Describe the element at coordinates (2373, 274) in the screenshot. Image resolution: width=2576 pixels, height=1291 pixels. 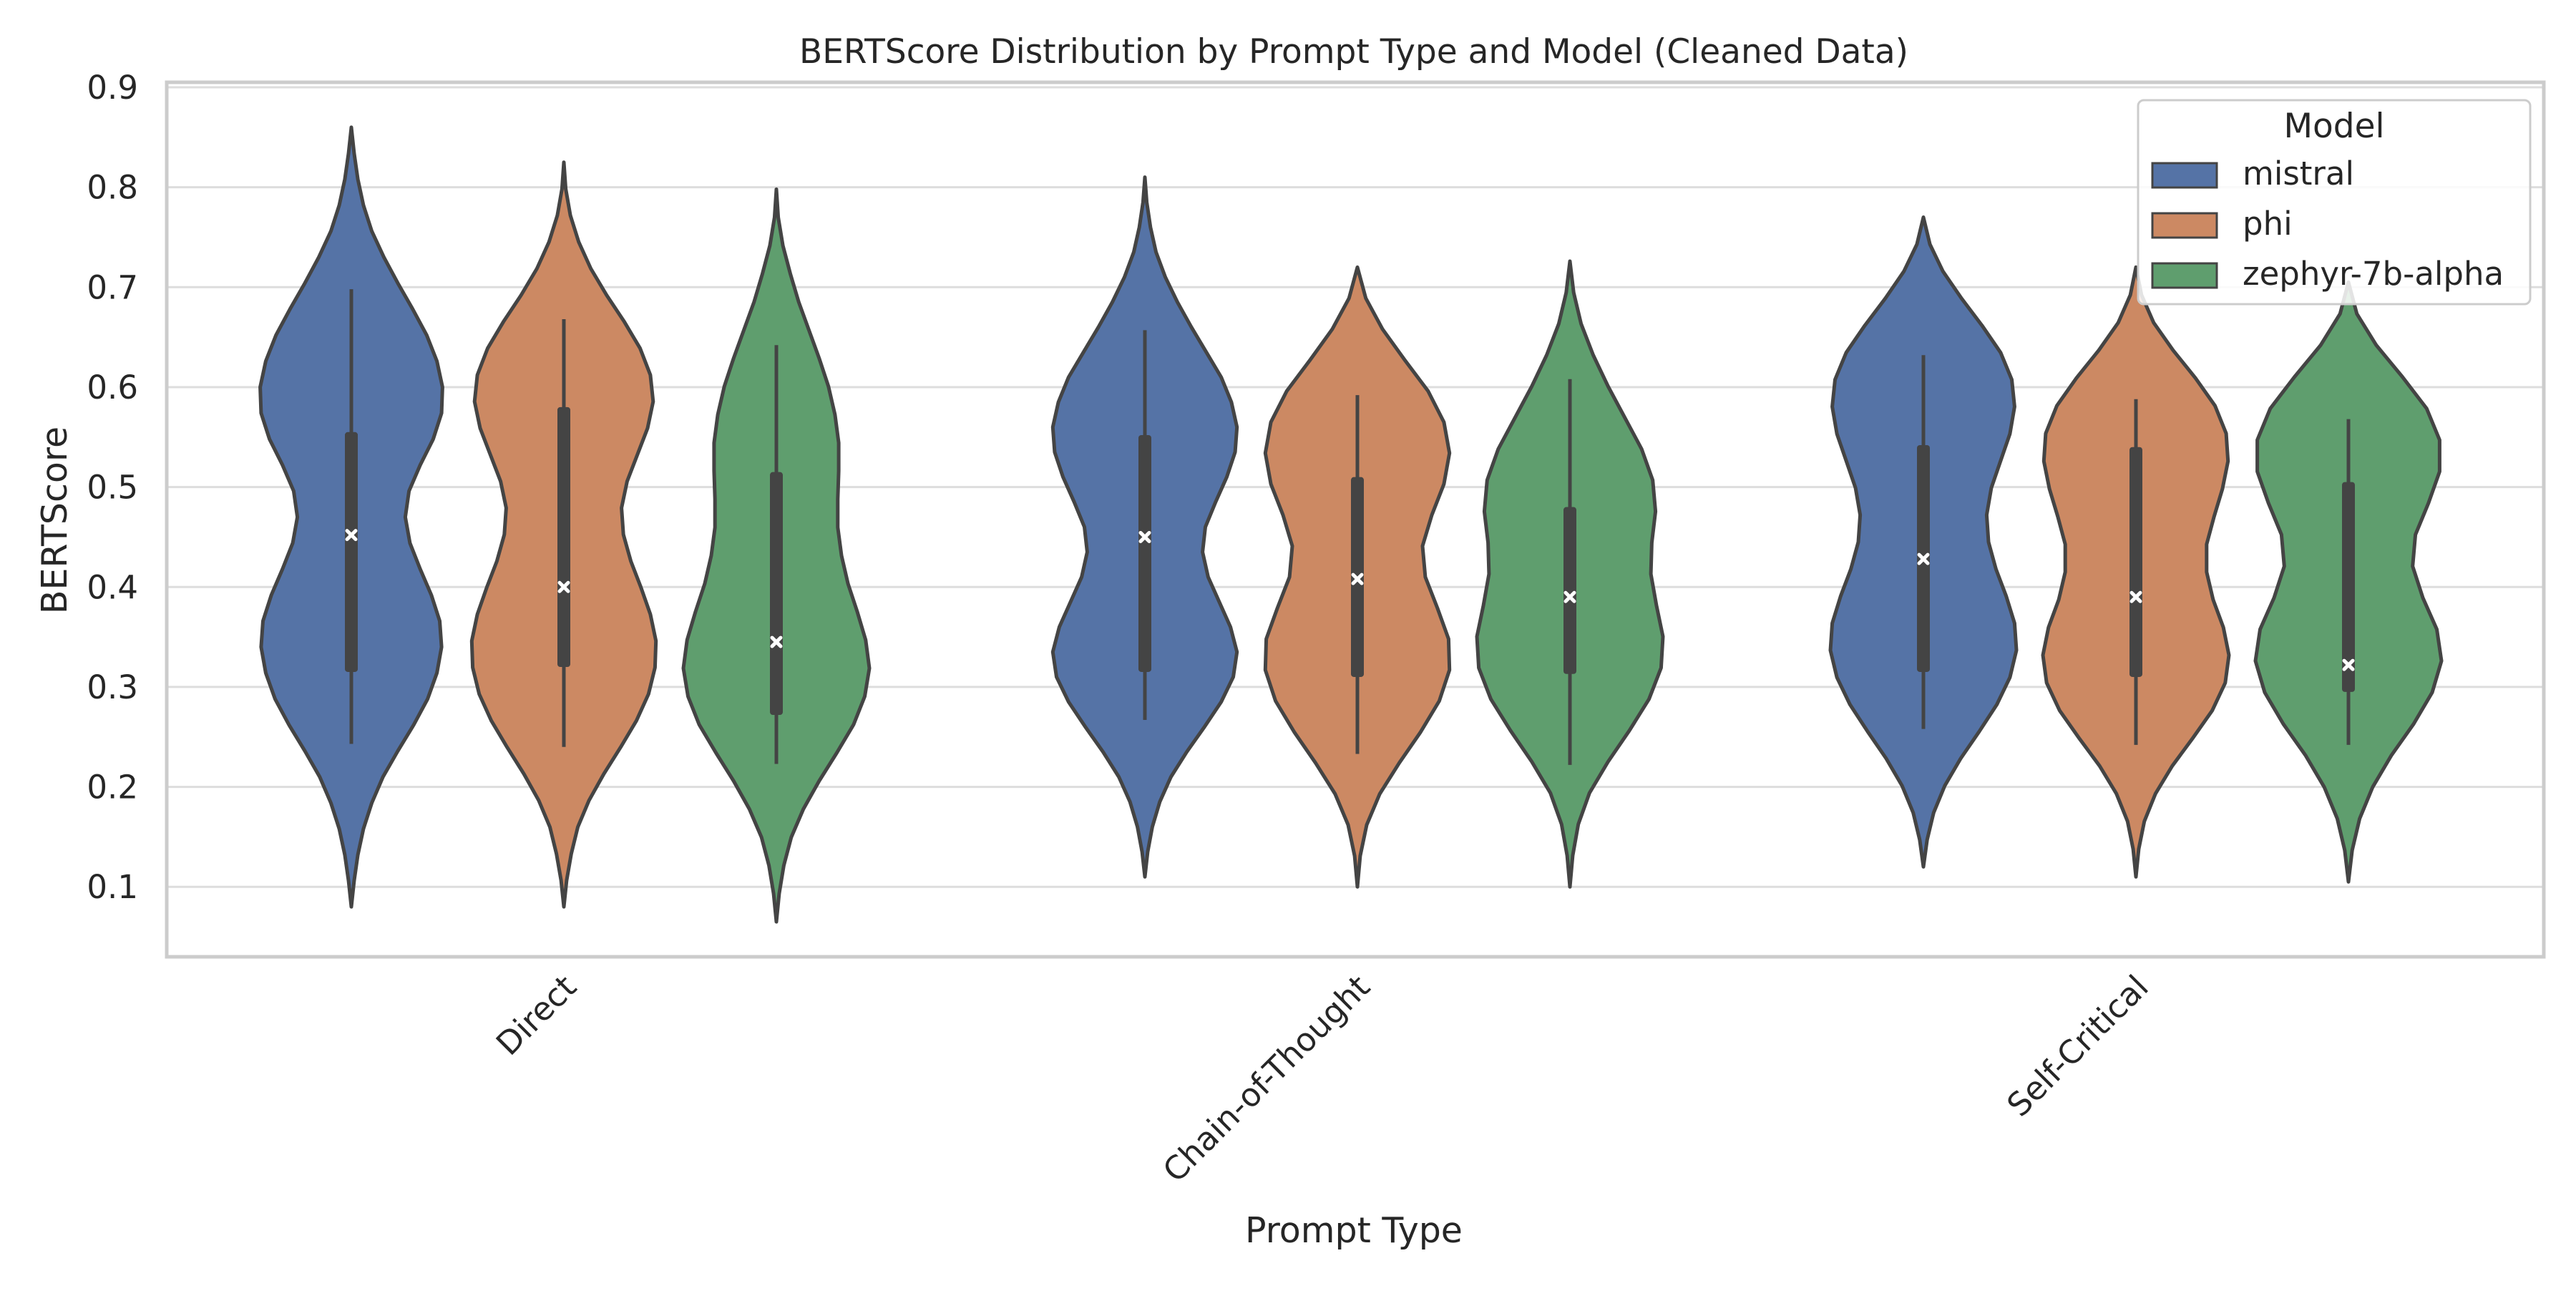
I see `legend-label-zephyr-7b-alpha: zephyr-7b-alpha` at that location.